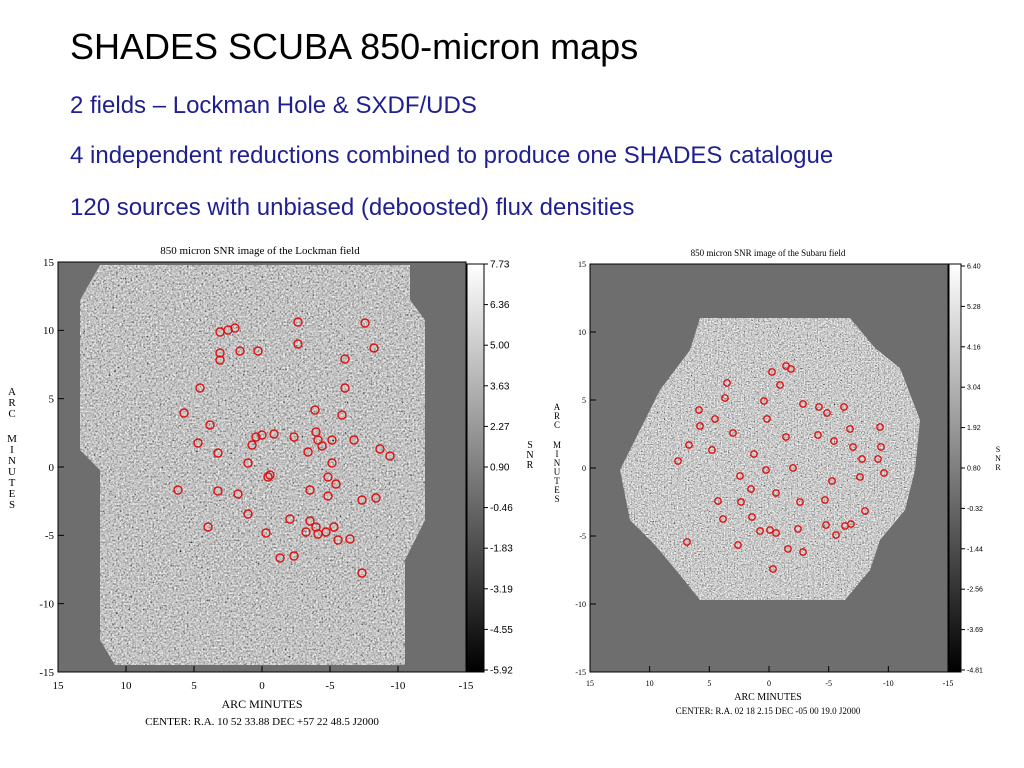 This screenshot has width=1024, height=768. What do you see at coordinates (501, 671) in the screenshot?
I see `colorbar-tick-label: -5.92` at bounding box center [501, 671].